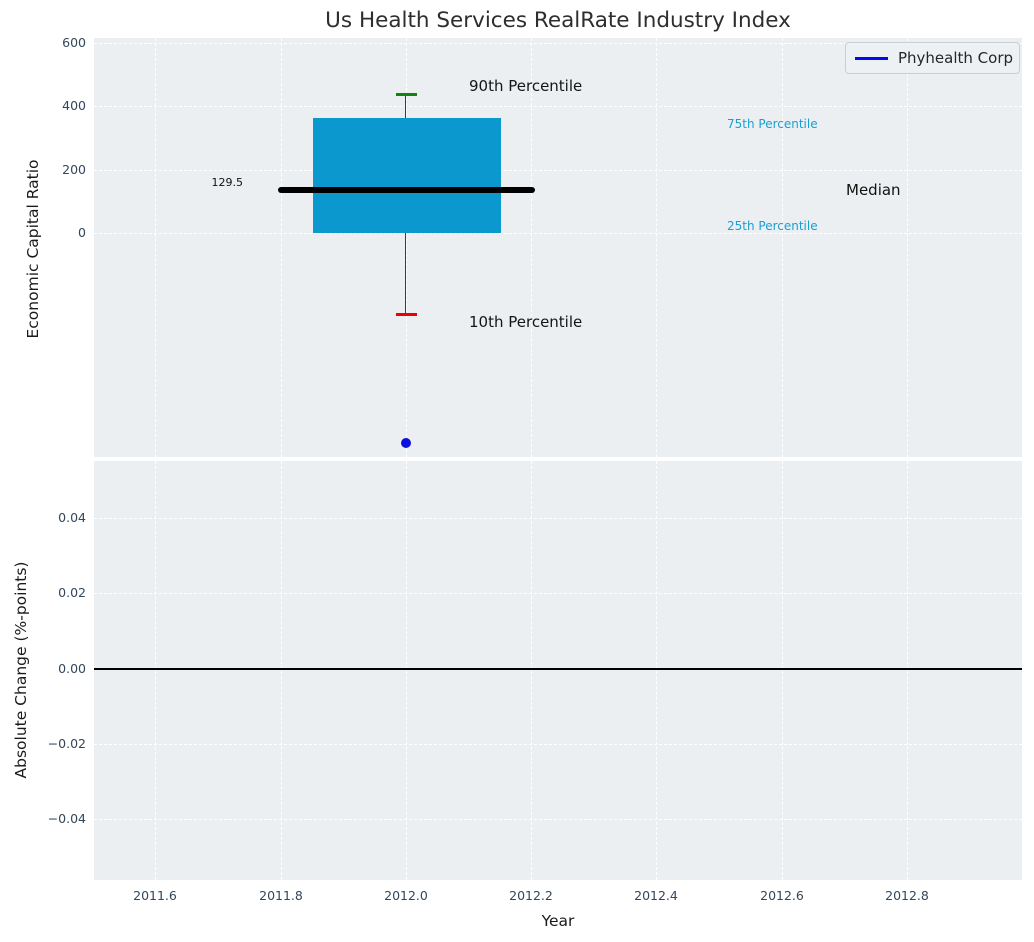  I want to click on ytick-top: 200, so click(74, 169).